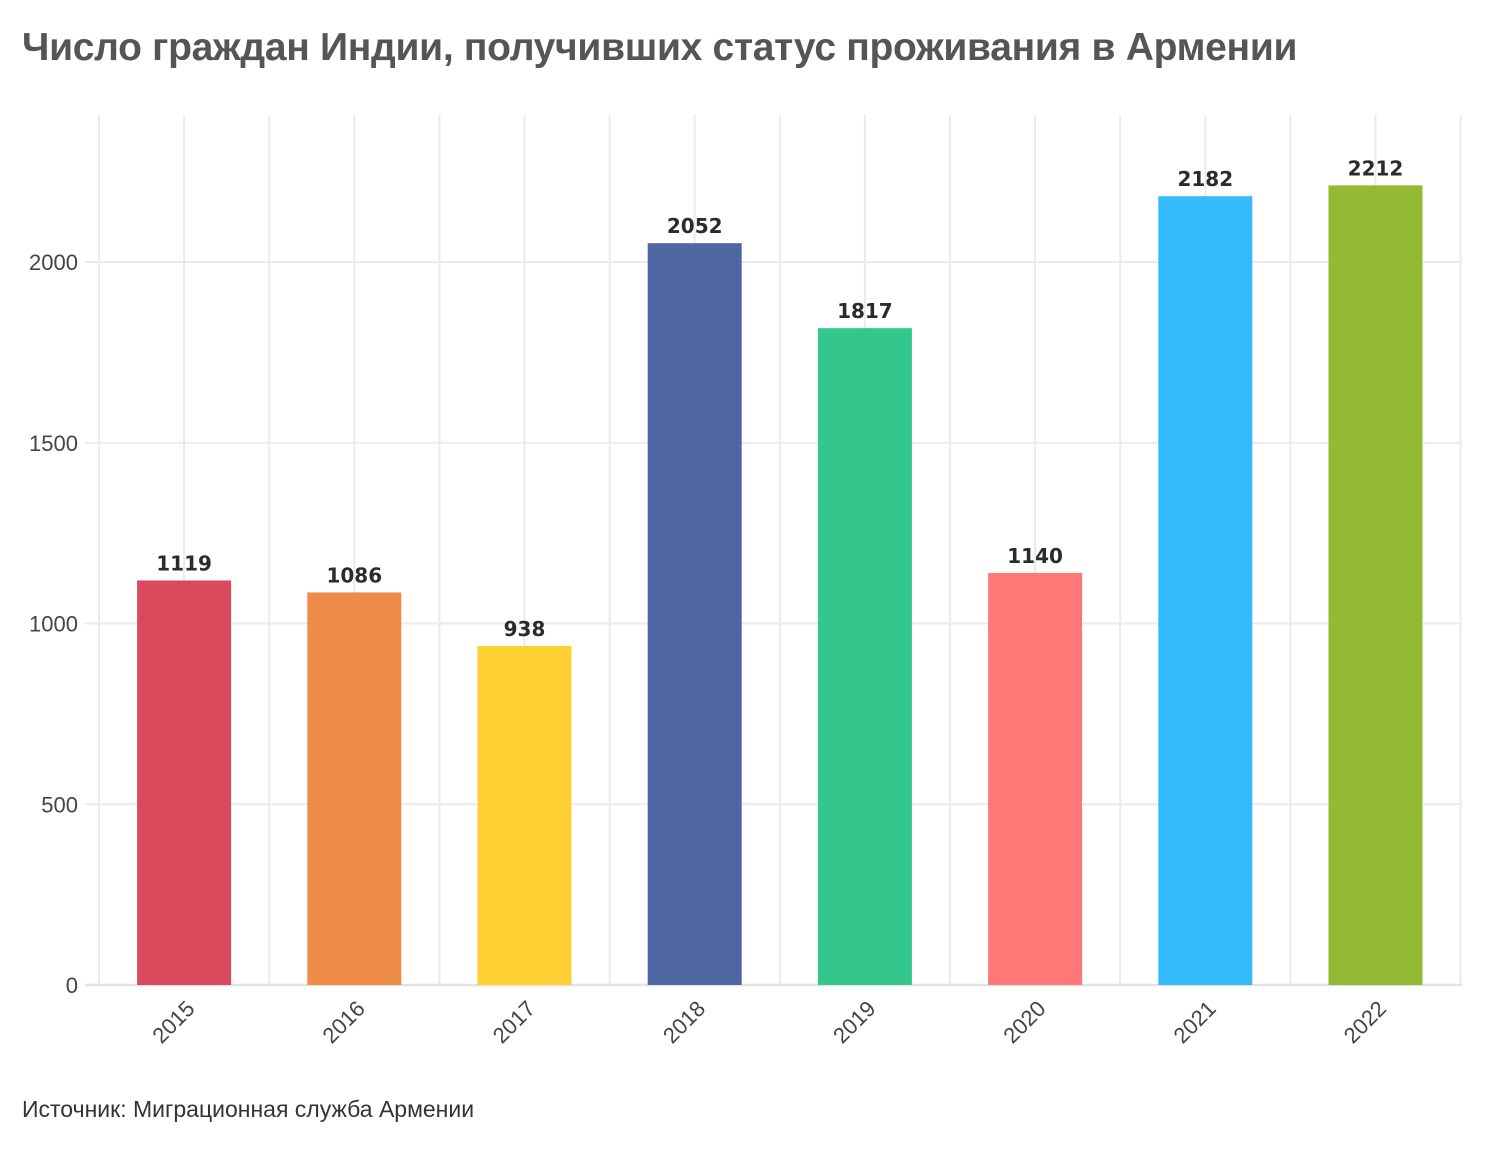  Describe the element at coordinates (1035, 778) in the screenshot. I see `bar-2020` at that location.